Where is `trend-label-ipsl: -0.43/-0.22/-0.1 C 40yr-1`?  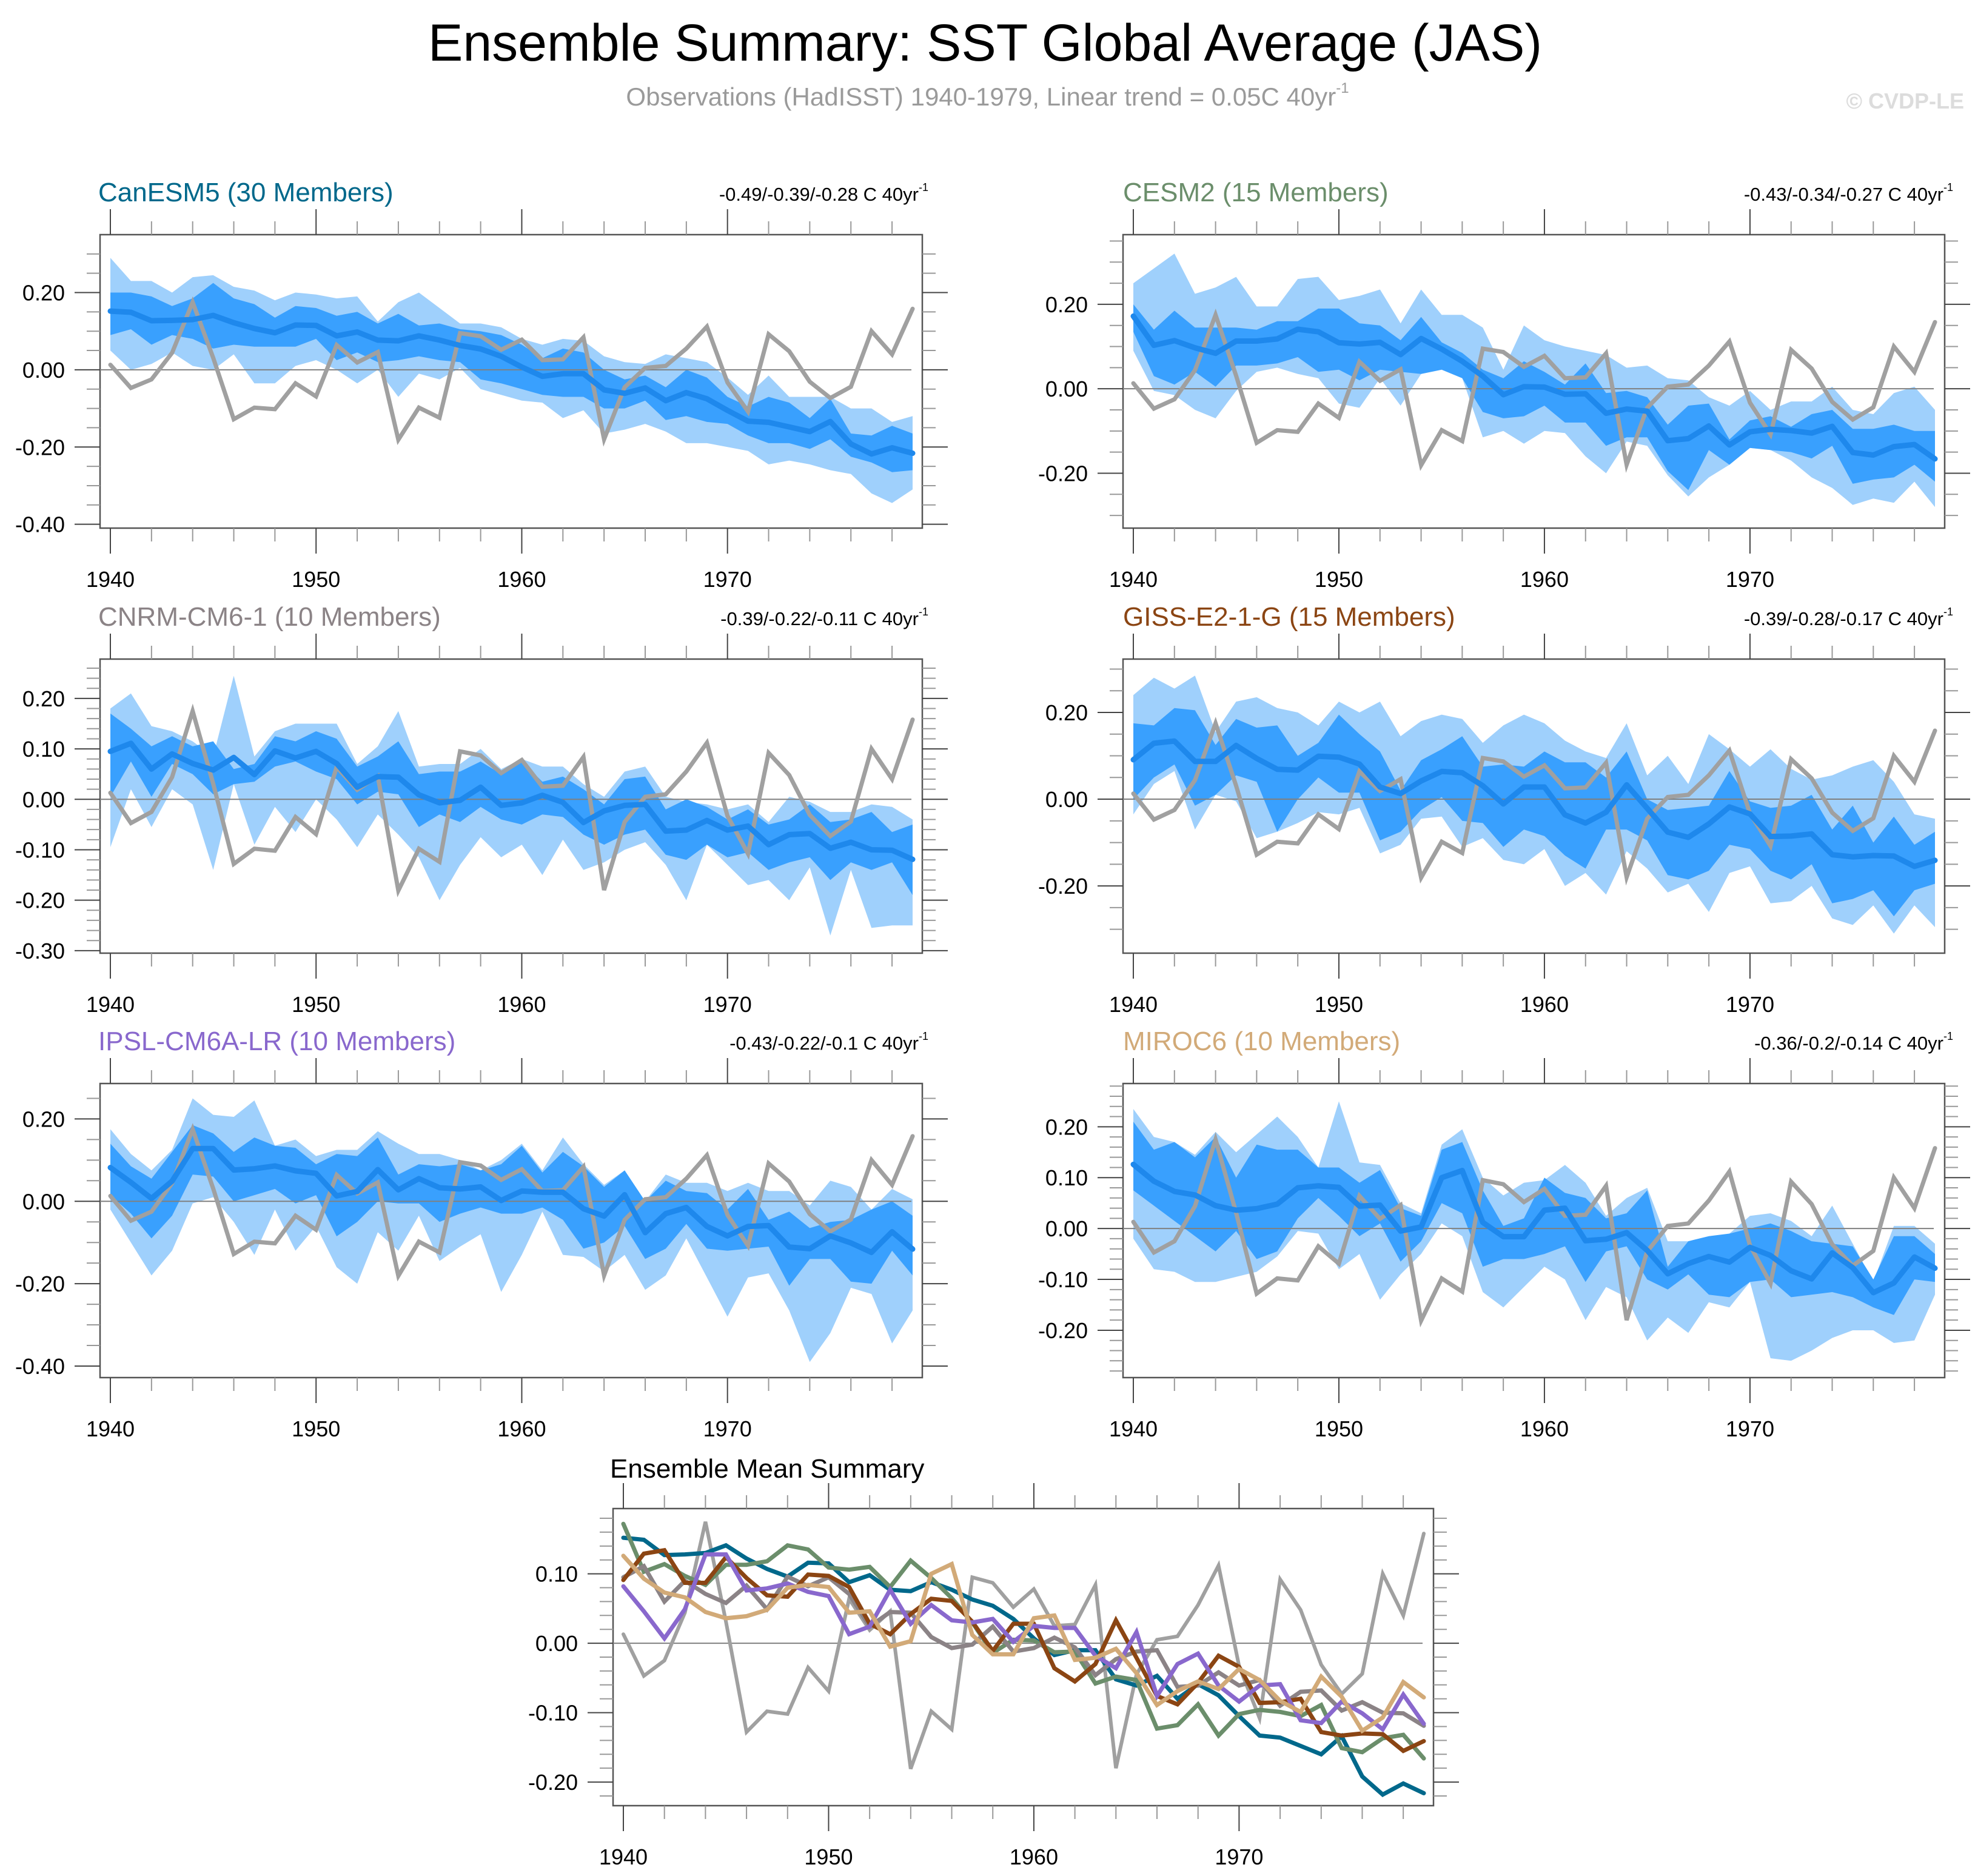
trend-label-ipsl: -0.43/-0.22/-0.1 C 40yr-1 is located at coordinates (829, 1042).